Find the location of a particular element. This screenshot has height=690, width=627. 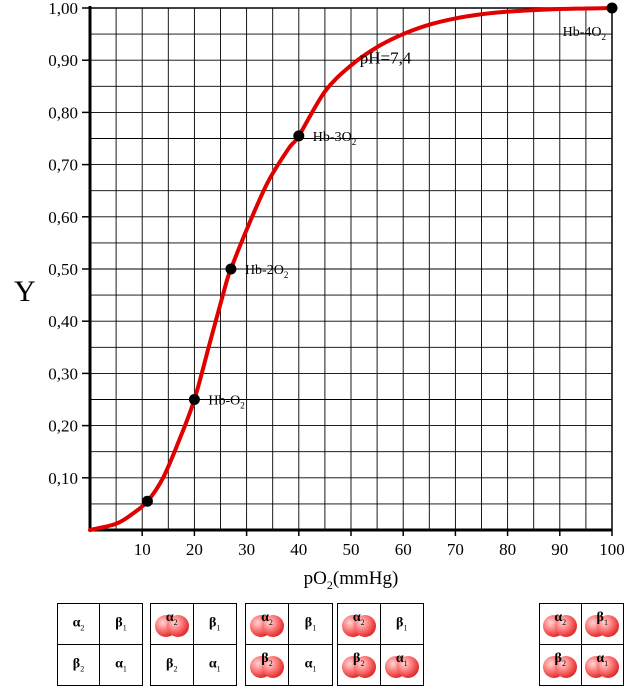

y-tick-label: 0,40 is located at coordinates (63, 321).